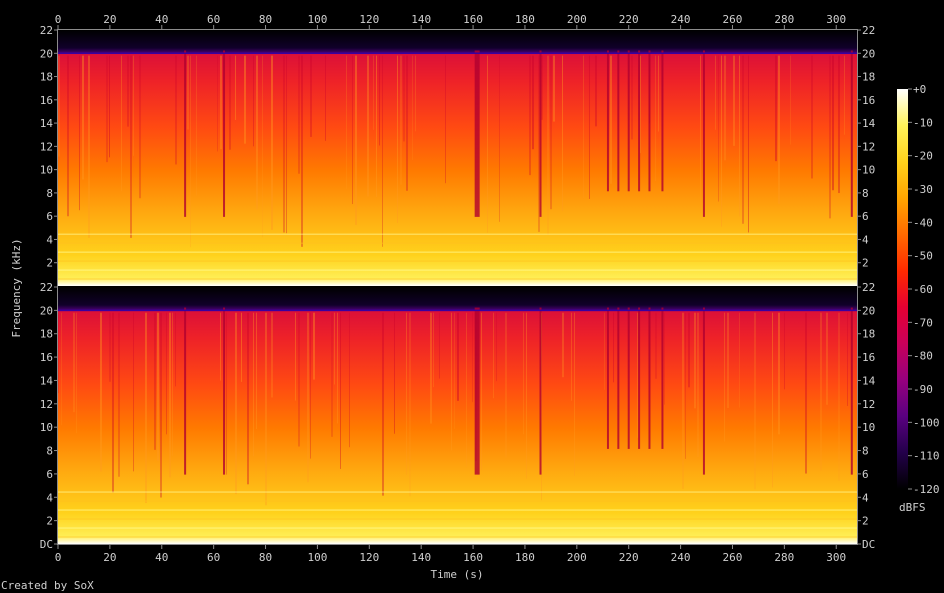  Describe the element at coordinates (46, 30) in the screenshot. I see `y-tick-label-left: 22` at that location.